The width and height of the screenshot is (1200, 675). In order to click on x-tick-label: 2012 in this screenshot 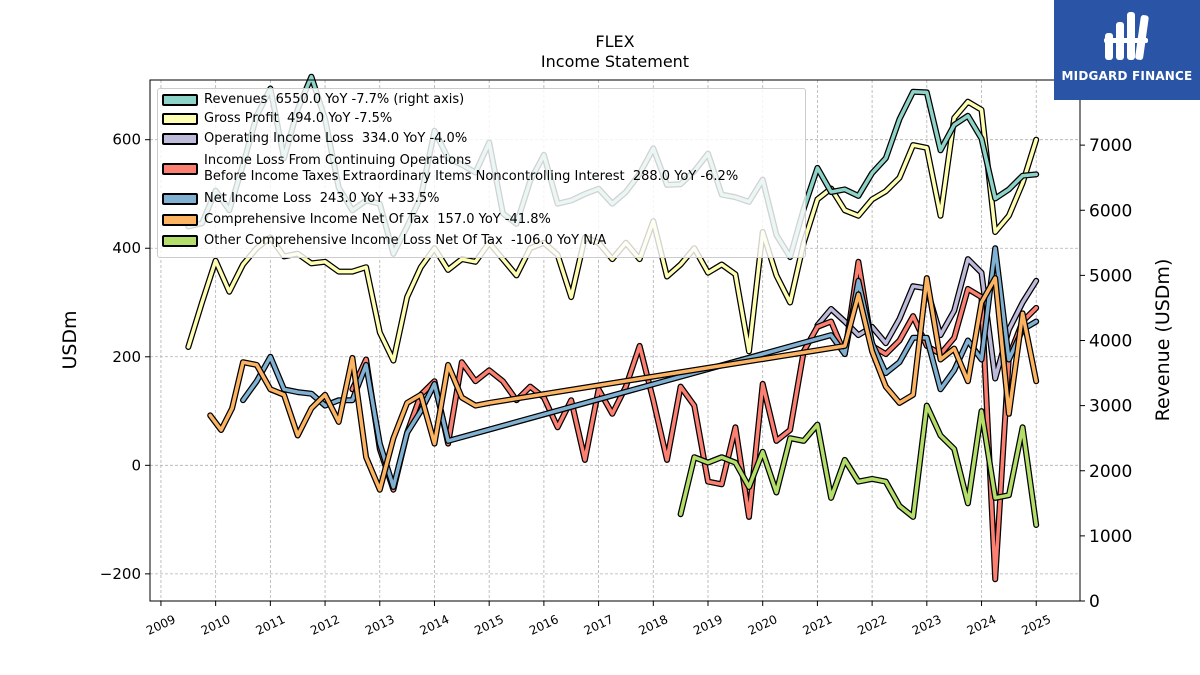, I will do `click(325, 625)`.